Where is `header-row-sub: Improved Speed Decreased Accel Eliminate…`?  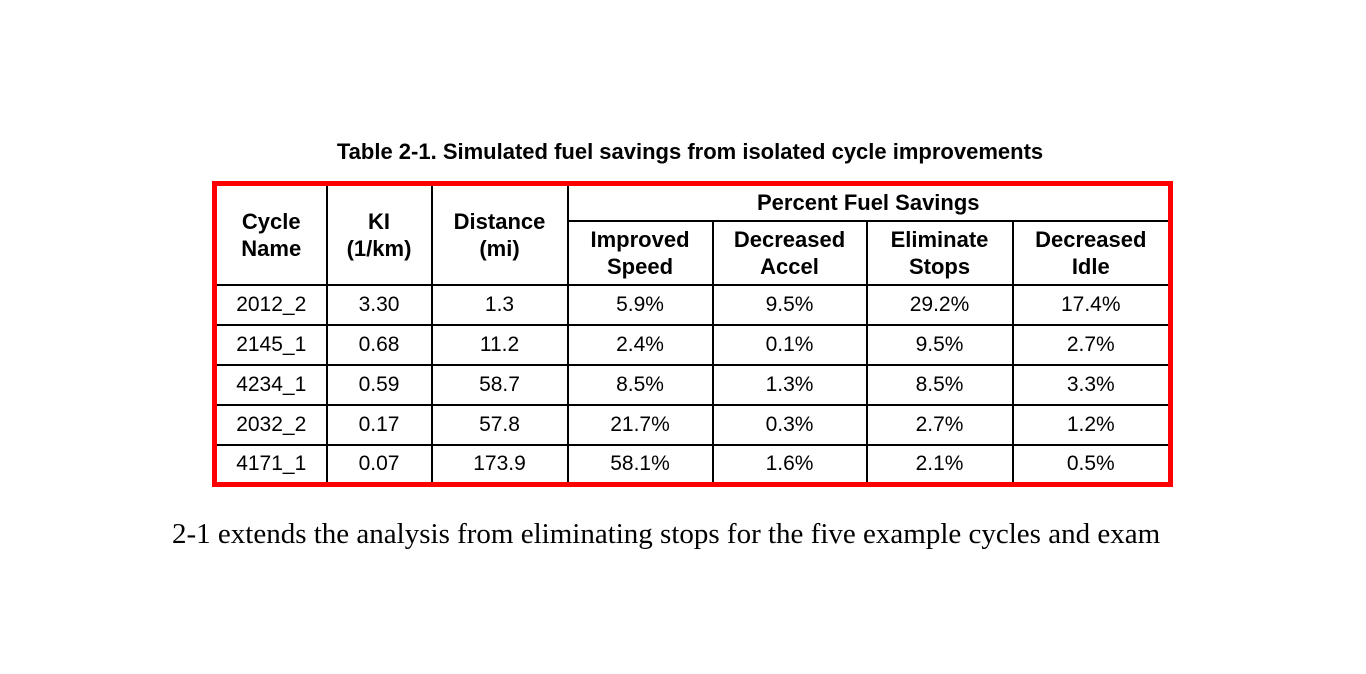 header-row-sub: Improved Speed Decreased Accel Eliminate… is located at coordinates (693, 252).